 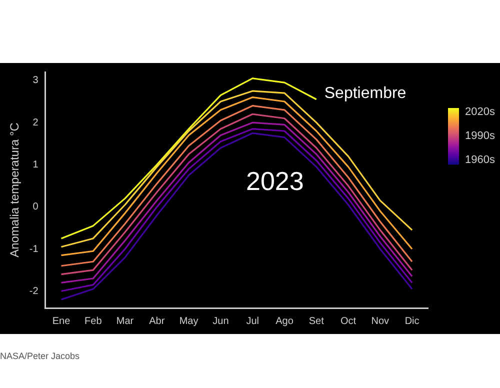 What do you see at coordinates (285, 321) in the screenshot?
I see `x-tick-label: Ago` at bounding box center [285, 321].